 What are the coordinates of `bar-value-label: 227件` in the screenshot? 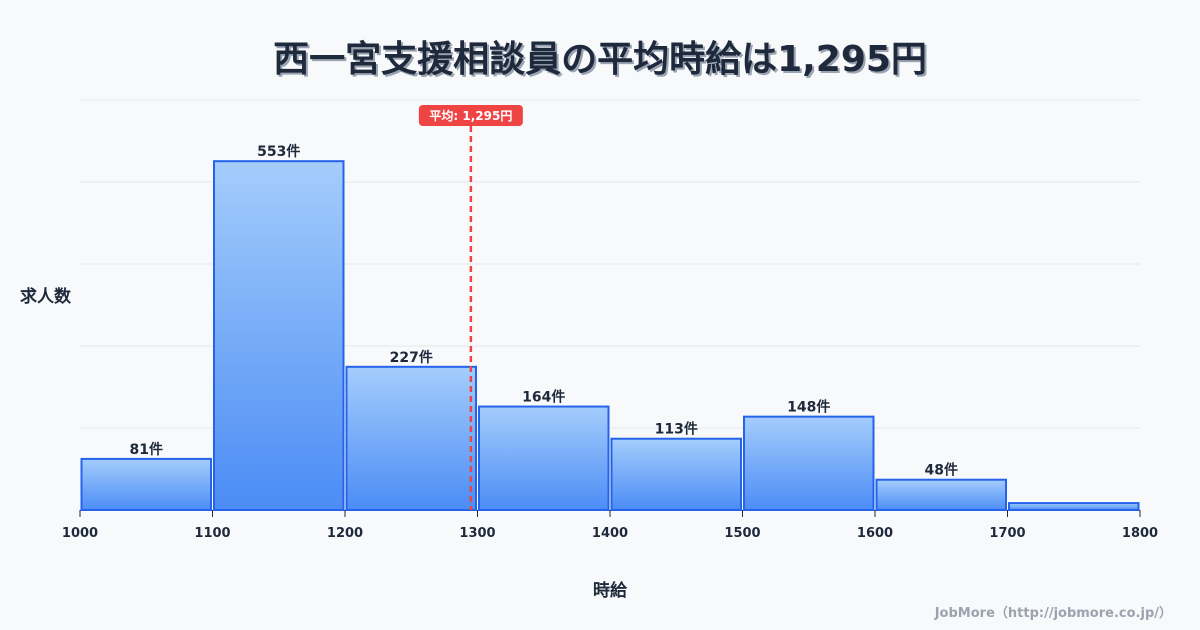 It's located at (411, 357).